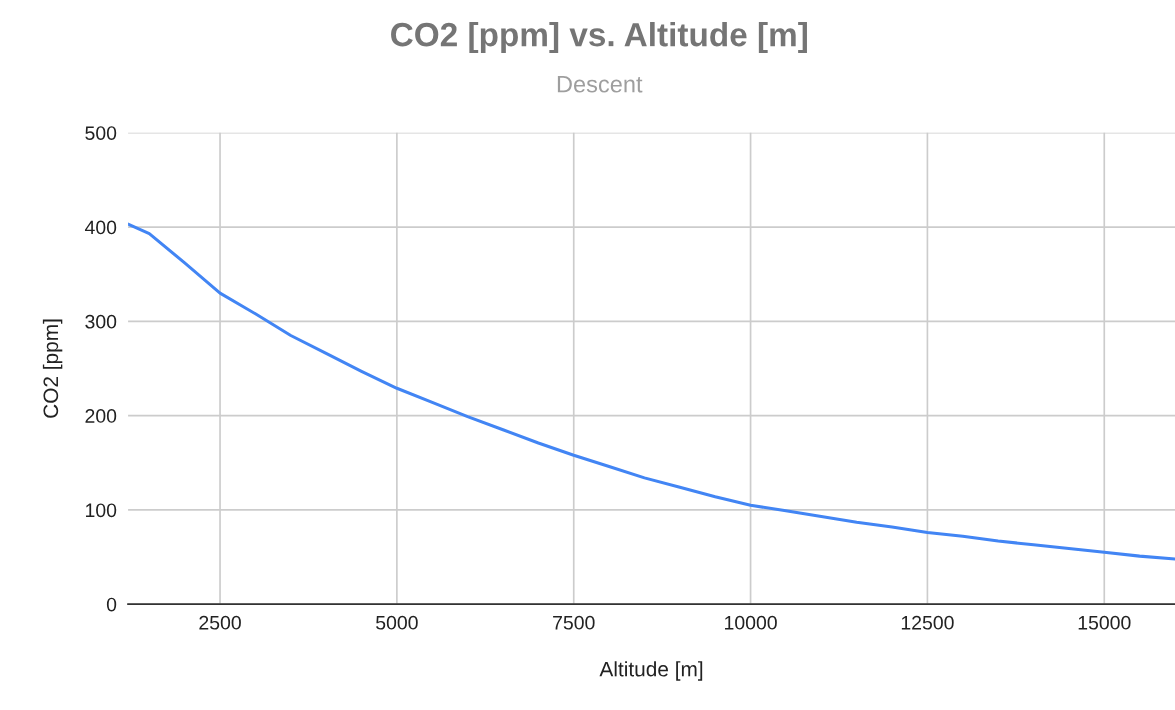 The width and height of the screenshot is (1175, 710). What do you see at coordinates (52, 368) in the screenshot?
I see `y-axis-title: CO2 [ppm]` at bounding box center [52, 368].